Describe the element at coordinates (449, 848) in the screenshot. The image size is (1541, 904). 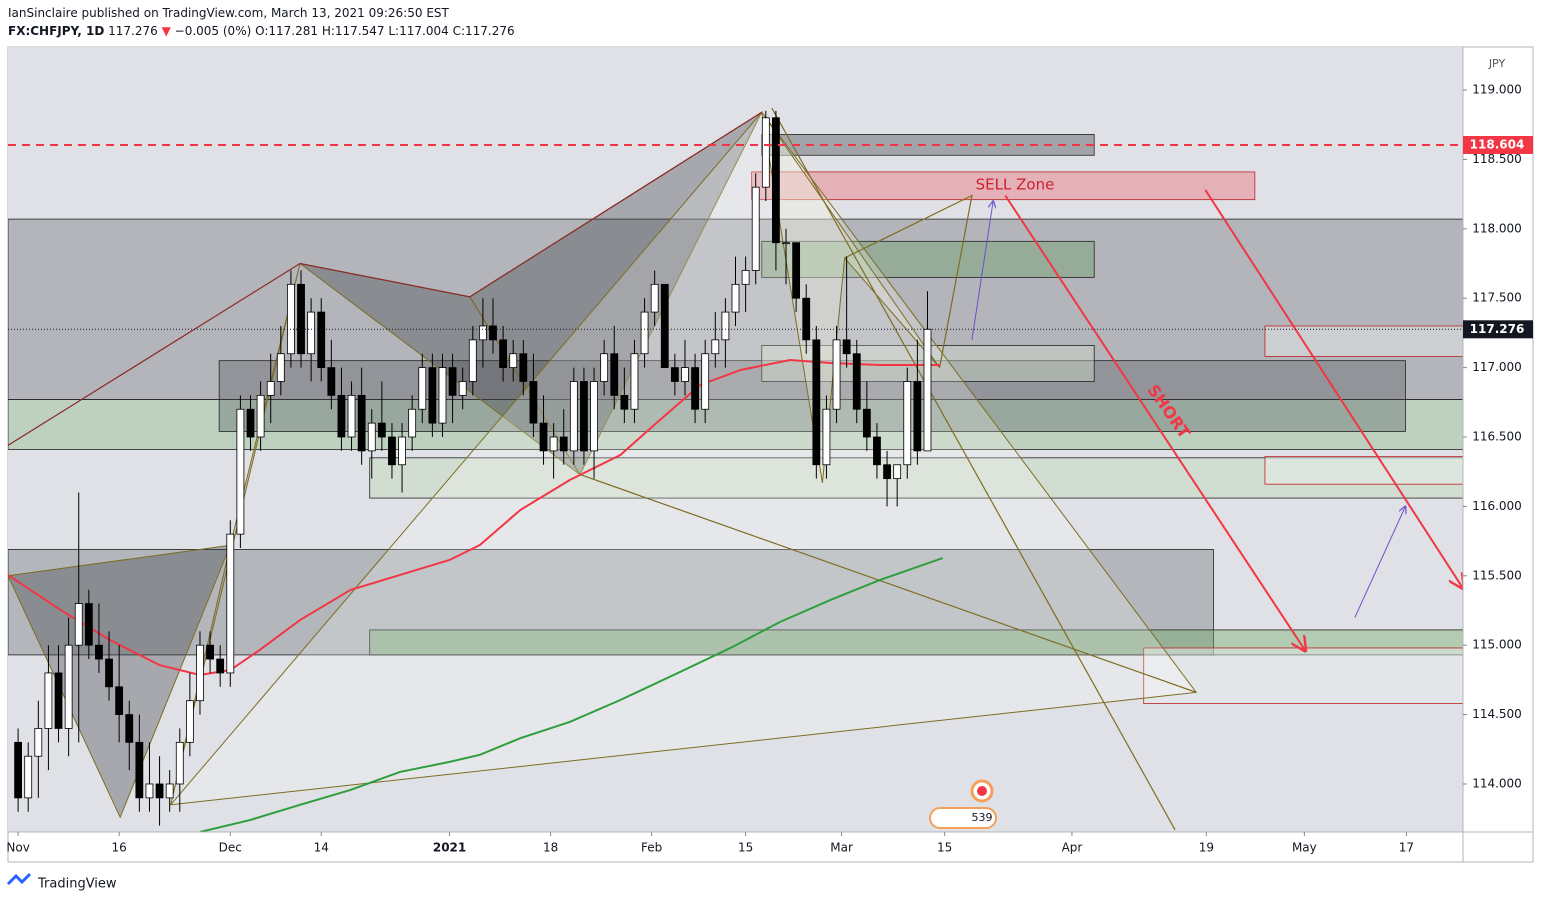
I see `x-tick-label: 2021` at that location.